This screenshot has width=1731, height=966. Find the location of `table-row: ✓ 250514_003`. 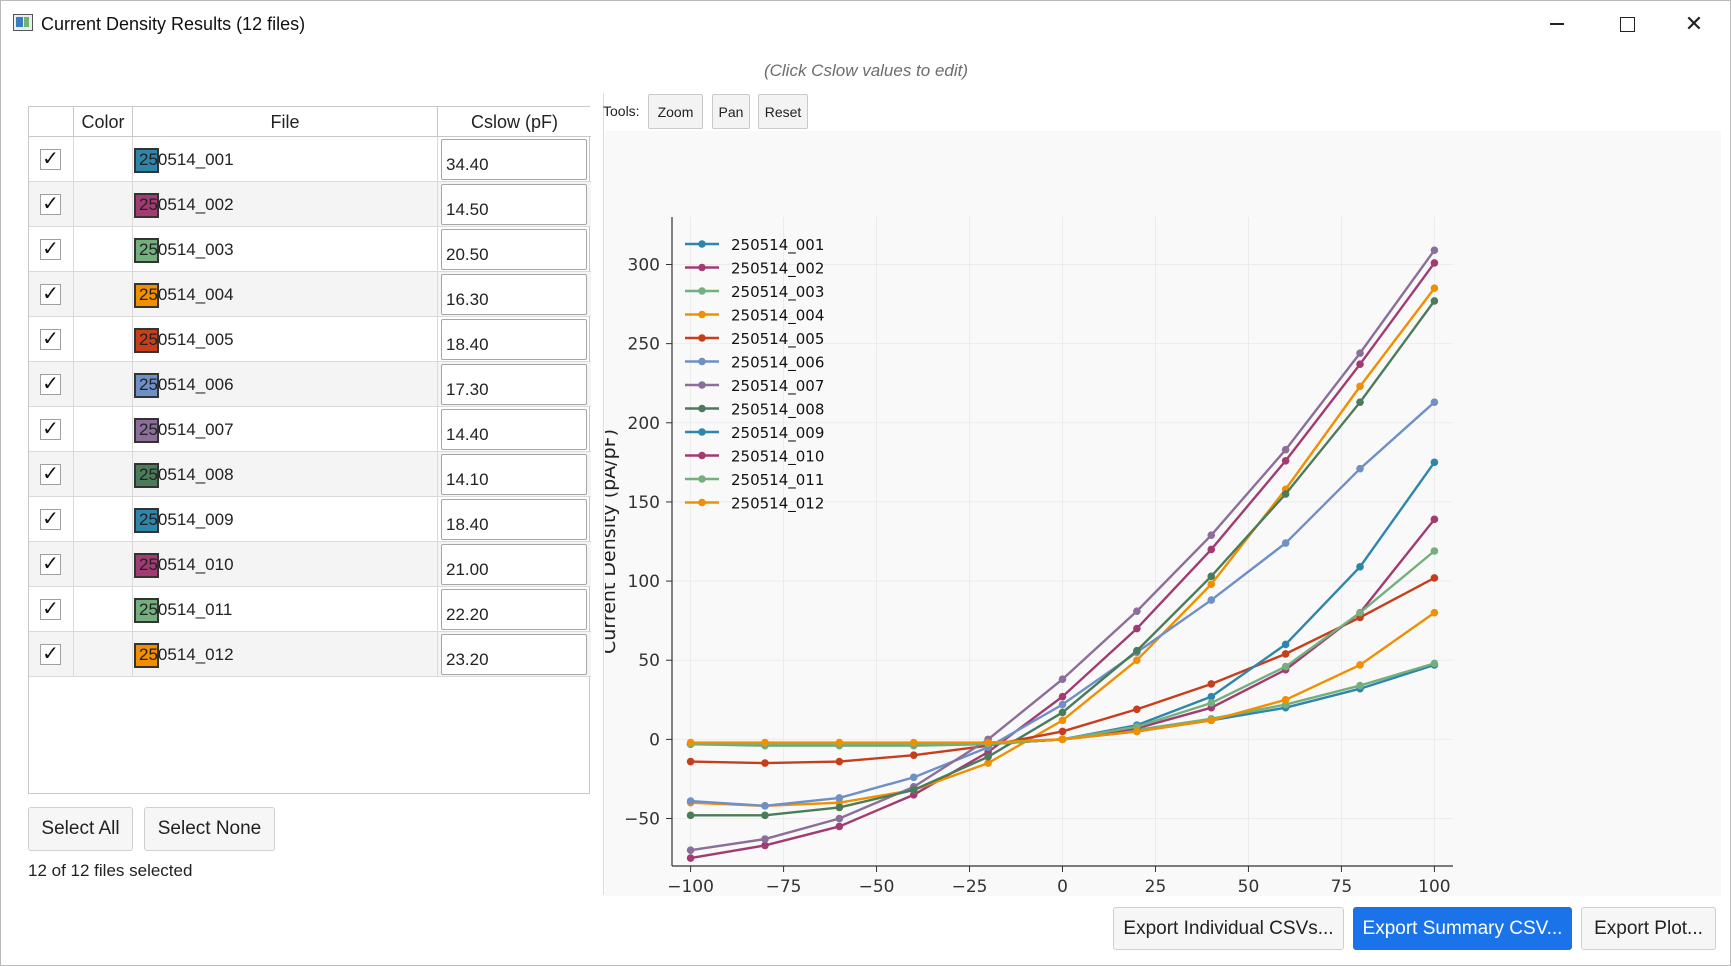

table-row: ✓ 250514_003 is located at coordinates (310, 249).